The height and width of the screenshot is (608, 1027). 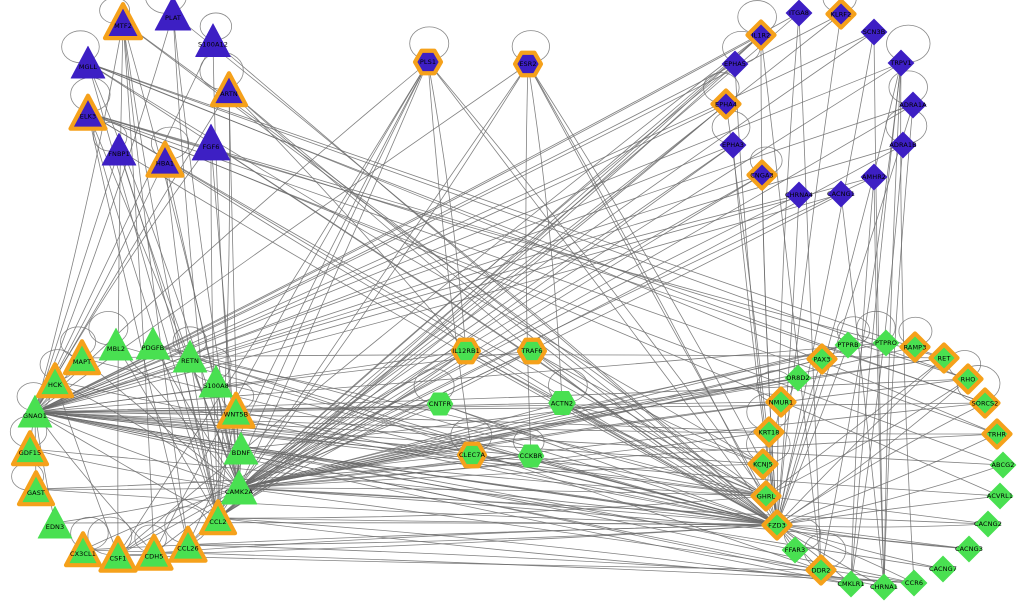 What do you see at coordinates (799, 17) in the screenshot?
I see `graph-node-itga8: ITGA8` at bounding box center [799, 17].